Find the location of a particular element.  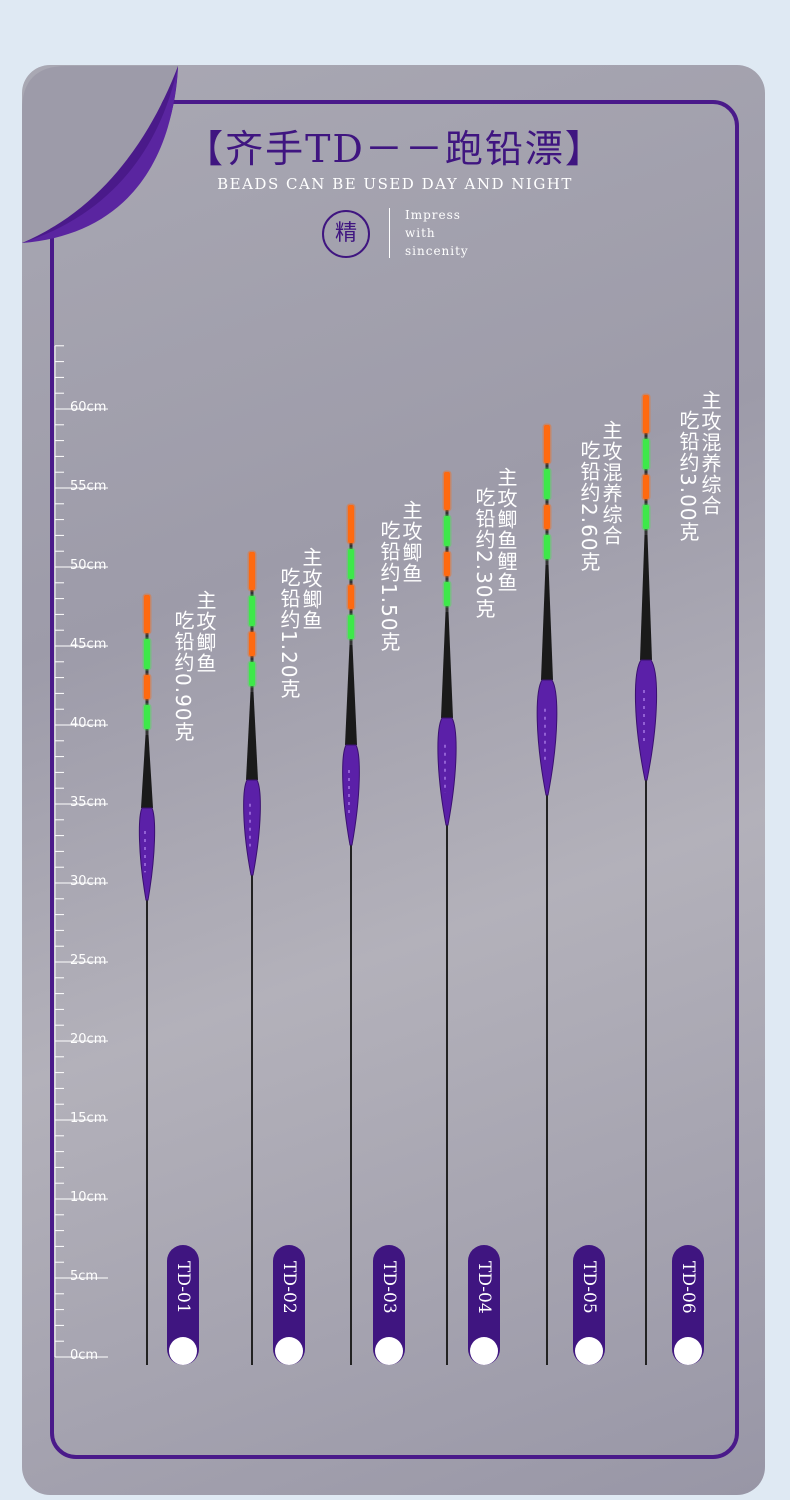

separator is located at coordinates (389, 233).